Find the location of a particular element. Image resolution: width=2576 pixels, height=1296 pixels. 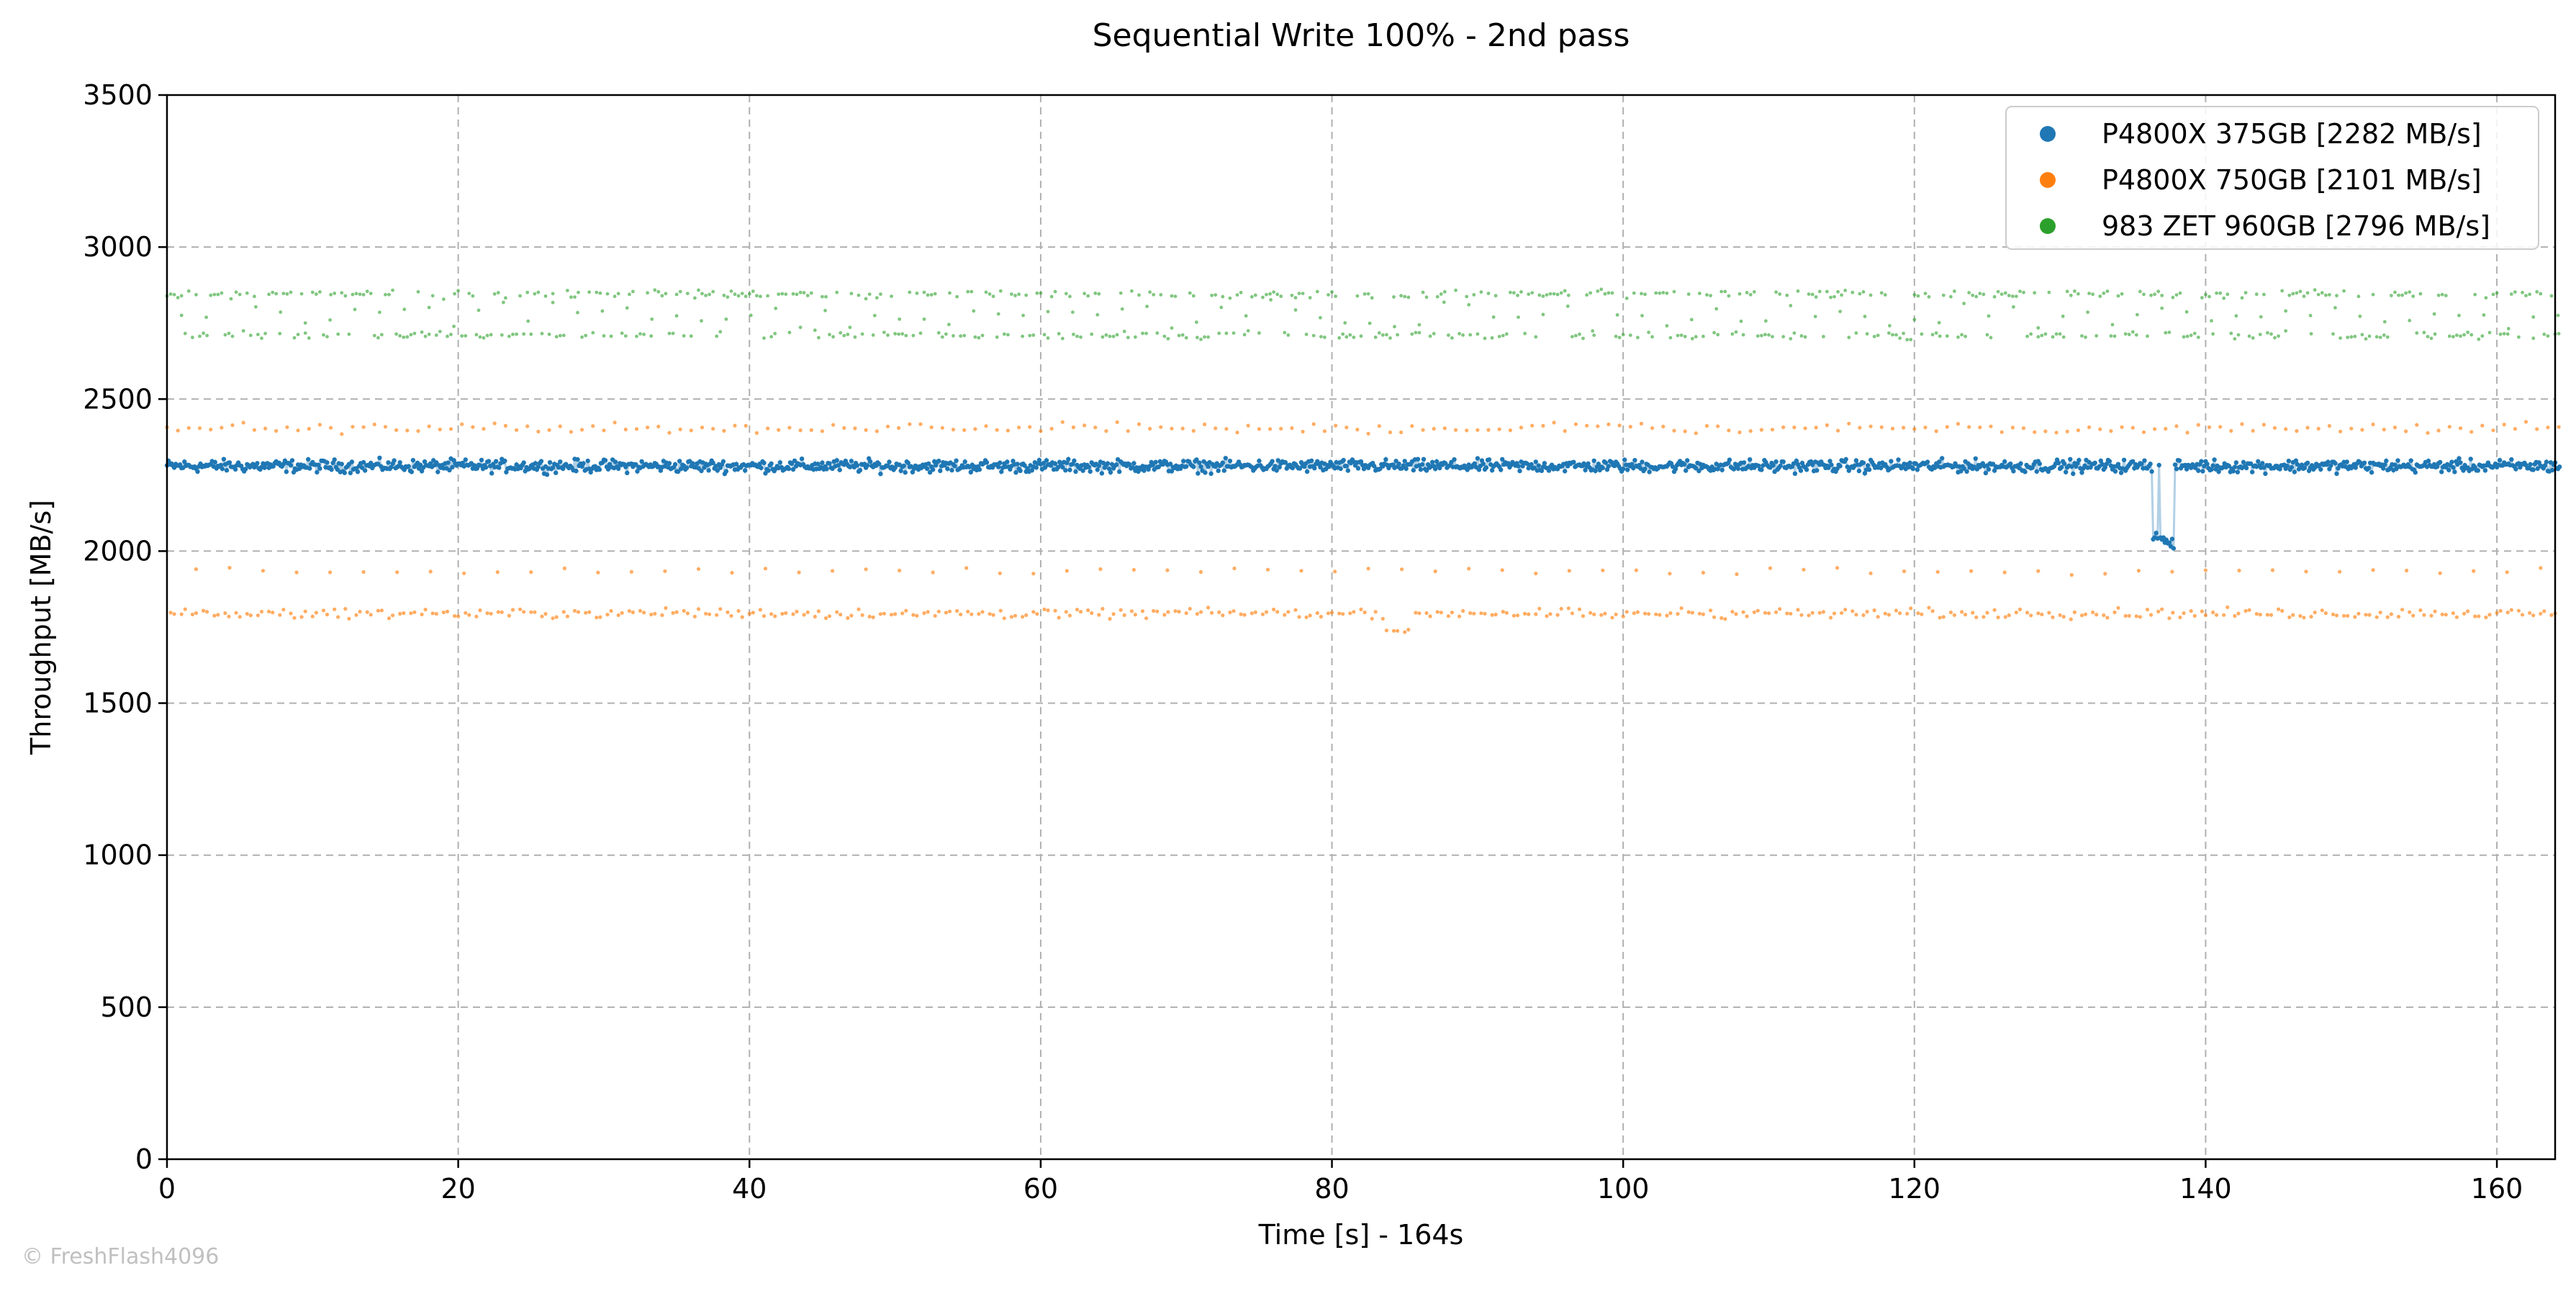

legend-box is located at coordinates (2272, 178).